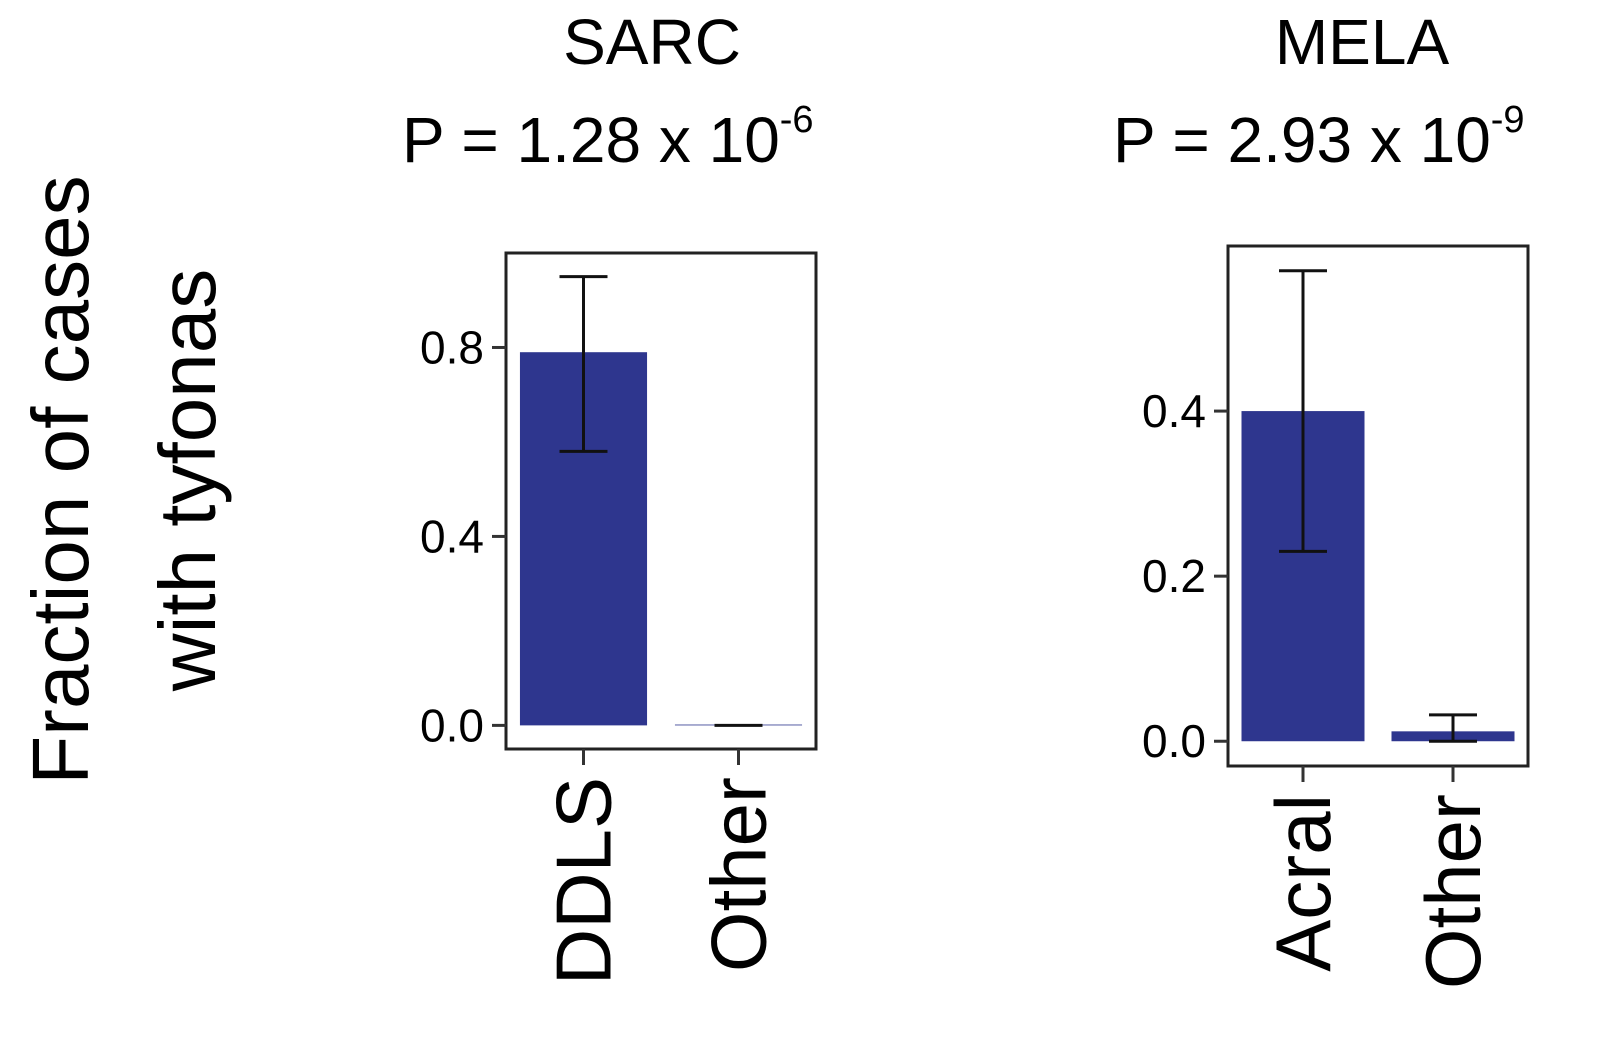 The height and width of the screenshot is (1039, 1613). I want to click on panel-title: SARC, so click(652, 42).